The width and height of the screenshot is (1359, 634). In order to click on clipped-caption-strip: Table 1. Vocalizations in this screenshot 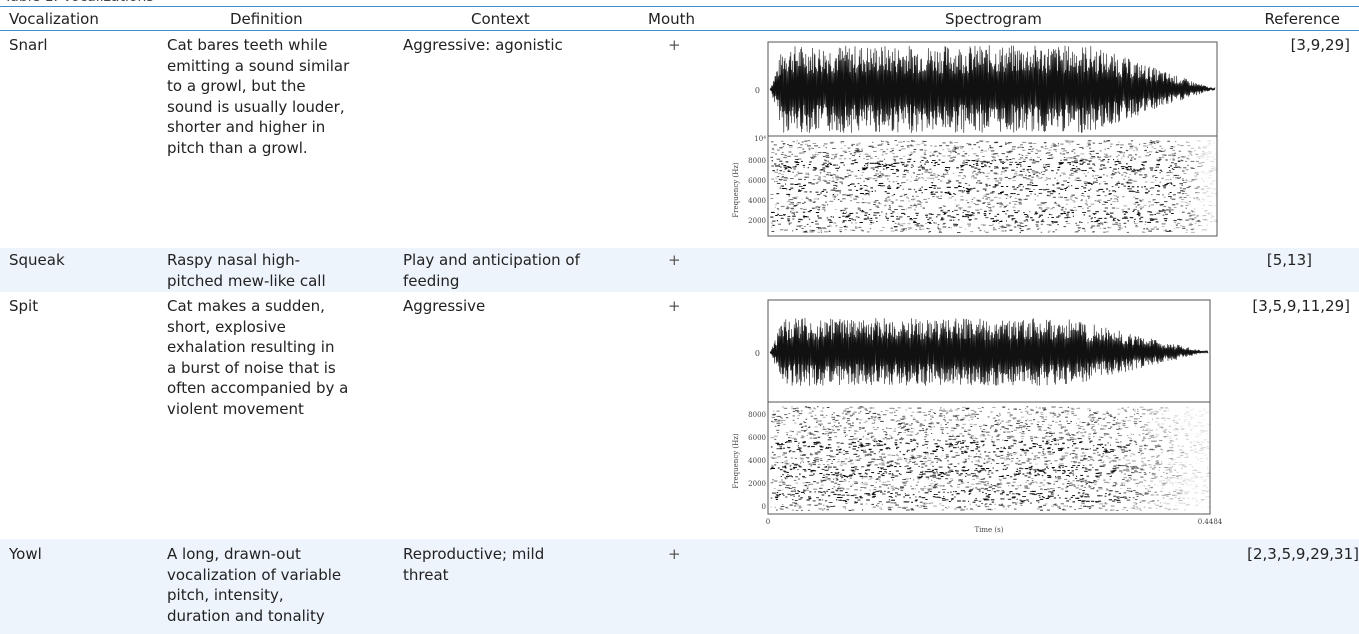, I will do `click(679, 3)`.